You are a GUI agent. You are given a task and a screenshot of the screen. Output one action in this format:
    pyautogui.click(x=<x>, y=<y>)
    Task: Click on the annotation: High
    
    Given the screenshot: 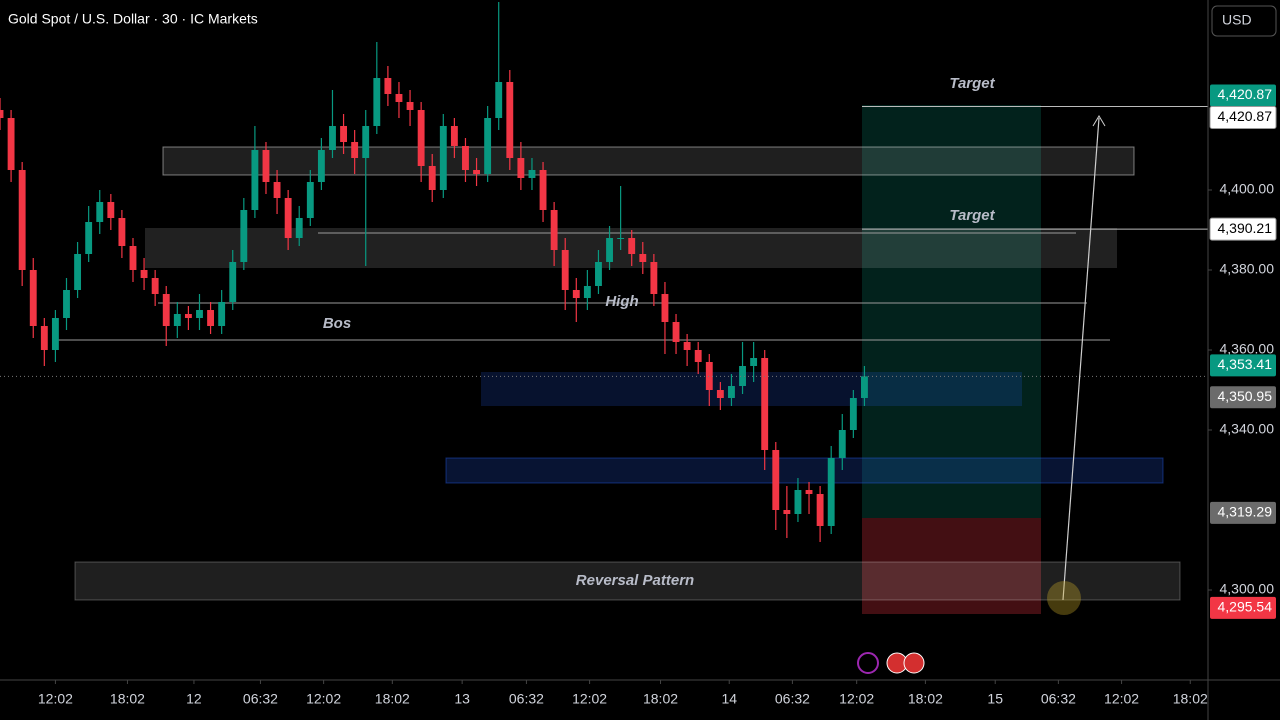 What is the action you would take?
    pyautogui.click(x=621, y=301)
    